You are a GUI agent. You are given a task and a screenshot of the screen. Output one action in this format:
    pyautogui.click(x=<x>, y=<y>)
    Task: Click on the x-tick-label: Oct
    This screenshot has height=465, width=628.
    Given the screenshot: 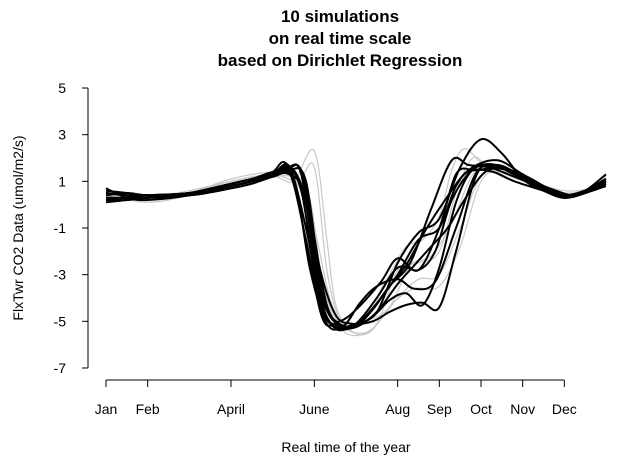 What is the action you would take?
    pyautogui.click(x=481, y=409)
    